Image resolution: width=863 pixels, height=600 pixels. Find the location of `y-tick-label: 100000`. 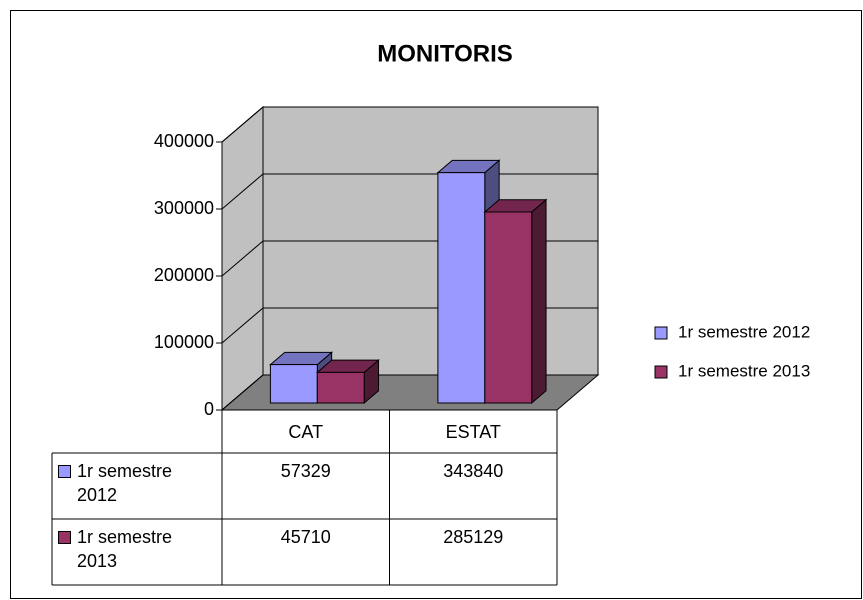

y-tick-label: 100000 is located at coordinates (184, 342).